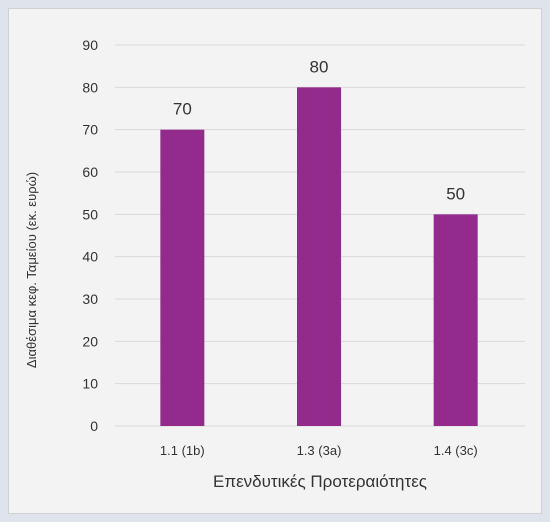 The width and height of the screenshot is (550, 522). I want to click on x-tick-label: 1.1 (1b), so click(182, 450).